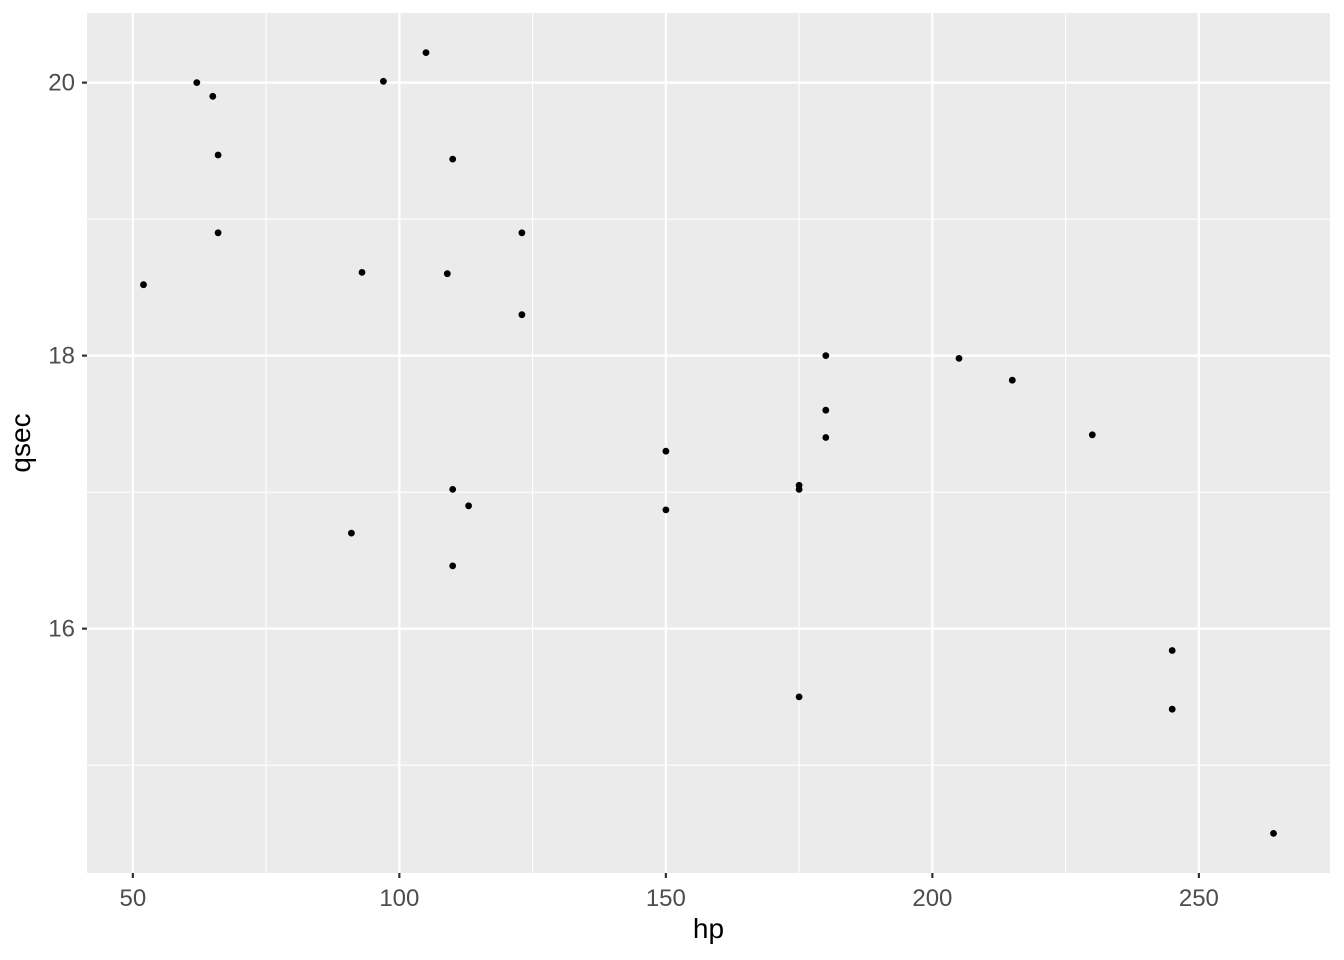 Image resolution: width=1344 pixels, height=960 pixels. I want to click on x-axis-tick-labels: 50 100 150 200 250, so click(668, 898).